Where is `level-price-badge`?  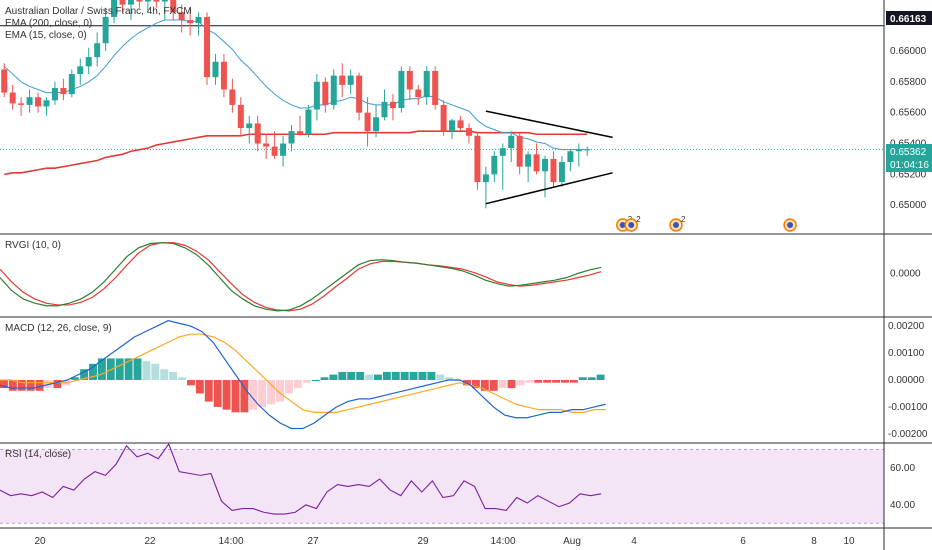 level-price-badge is located at coordinates (909, 18).